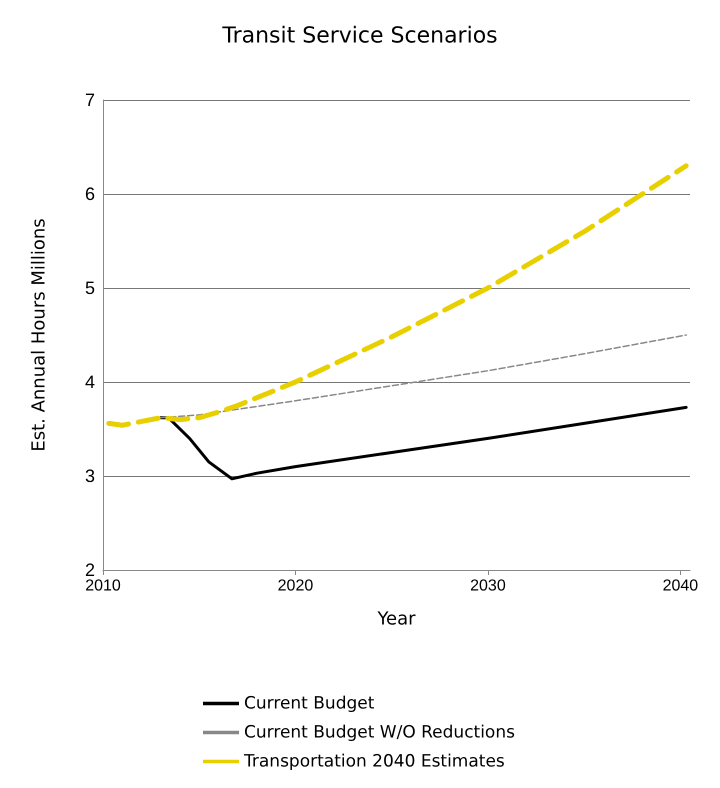 The width and height of the screenshot is (720, 788). Describe the element at coordinates (380, 732) in the screenshot. I see `legend-label: Current Budget W/O Reductions` at that location.